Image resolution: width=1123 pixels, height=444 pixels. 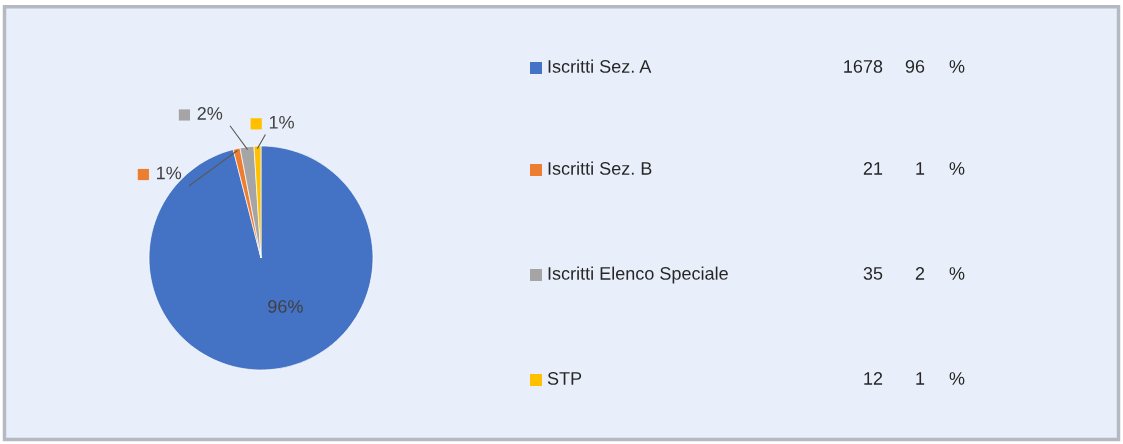 What do you see at coordinates (920, 273) in the screenshot?
I see `text: 2` at bounding box center [920, 273].